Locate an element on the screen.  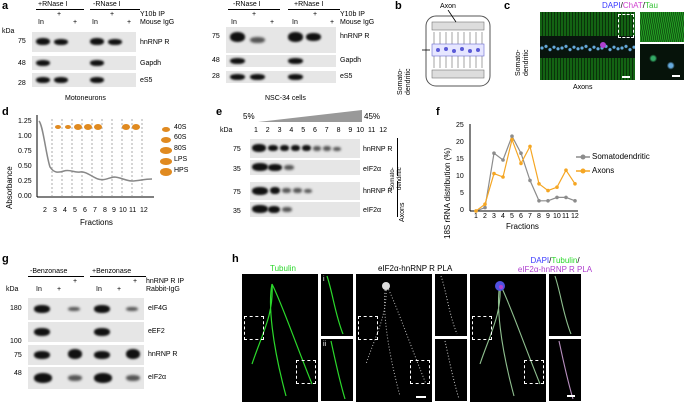
axons-label: Axons is located at coordinates (402, 212).